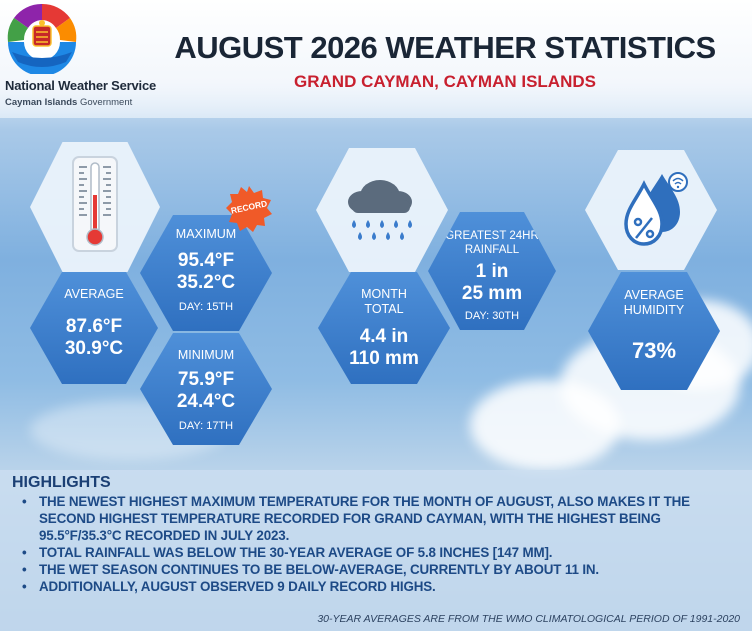 The height and width of the screenshot is (631, 752). I want to click on minimum-day: DAY: 17TH, so click(206, 426).